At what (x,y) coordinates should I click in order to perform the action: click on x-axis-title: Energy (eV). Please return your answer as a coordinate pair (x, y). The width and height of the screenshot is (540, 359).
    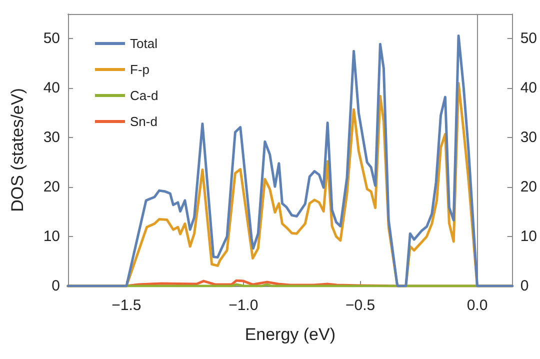
    Looking at the image, I should click on (290, 334).